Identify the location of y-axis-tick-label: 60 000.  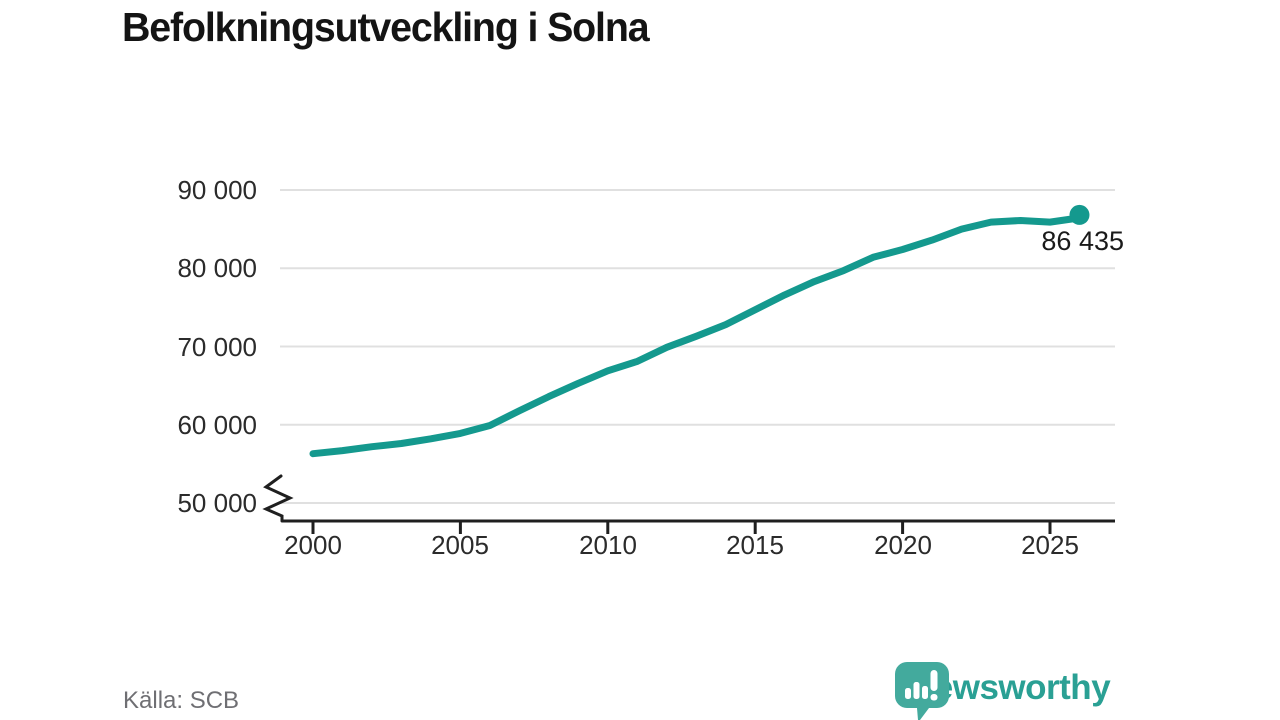
(217, 425).